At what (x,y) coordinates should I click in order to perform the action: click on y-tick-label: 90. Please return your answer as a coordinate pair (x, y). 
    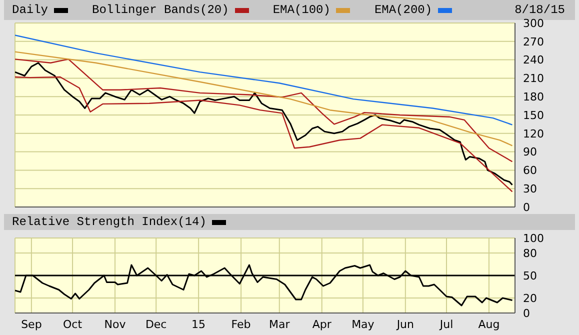
    Looking at the image, I should click on (530, 152).